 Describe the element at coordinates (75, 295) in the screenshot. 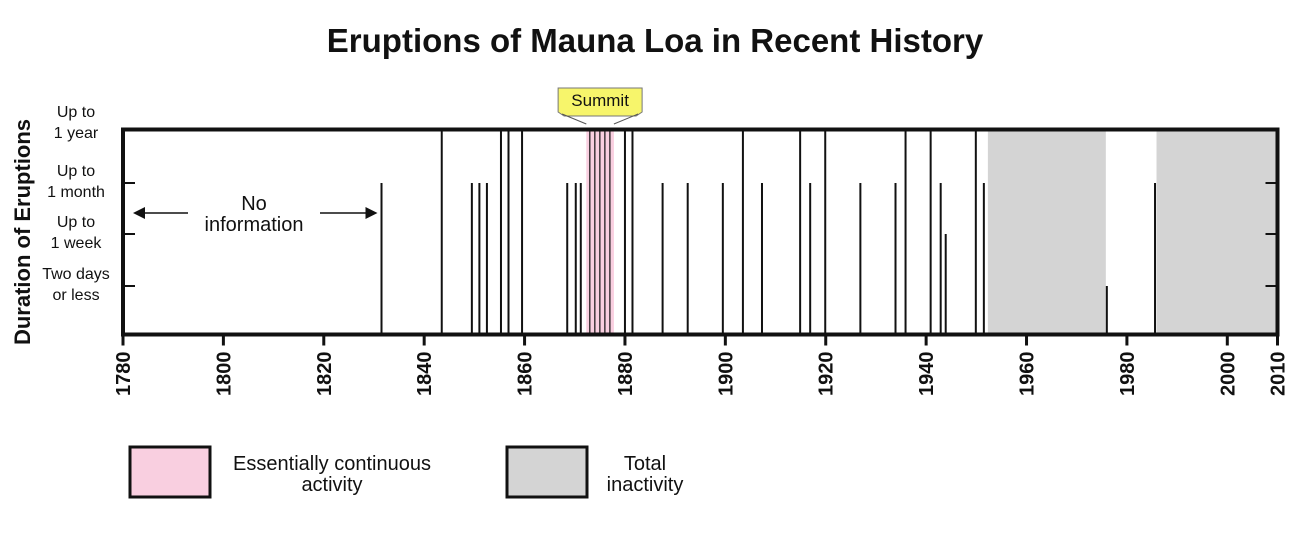

I see `y-tick-label: or less` at that location.